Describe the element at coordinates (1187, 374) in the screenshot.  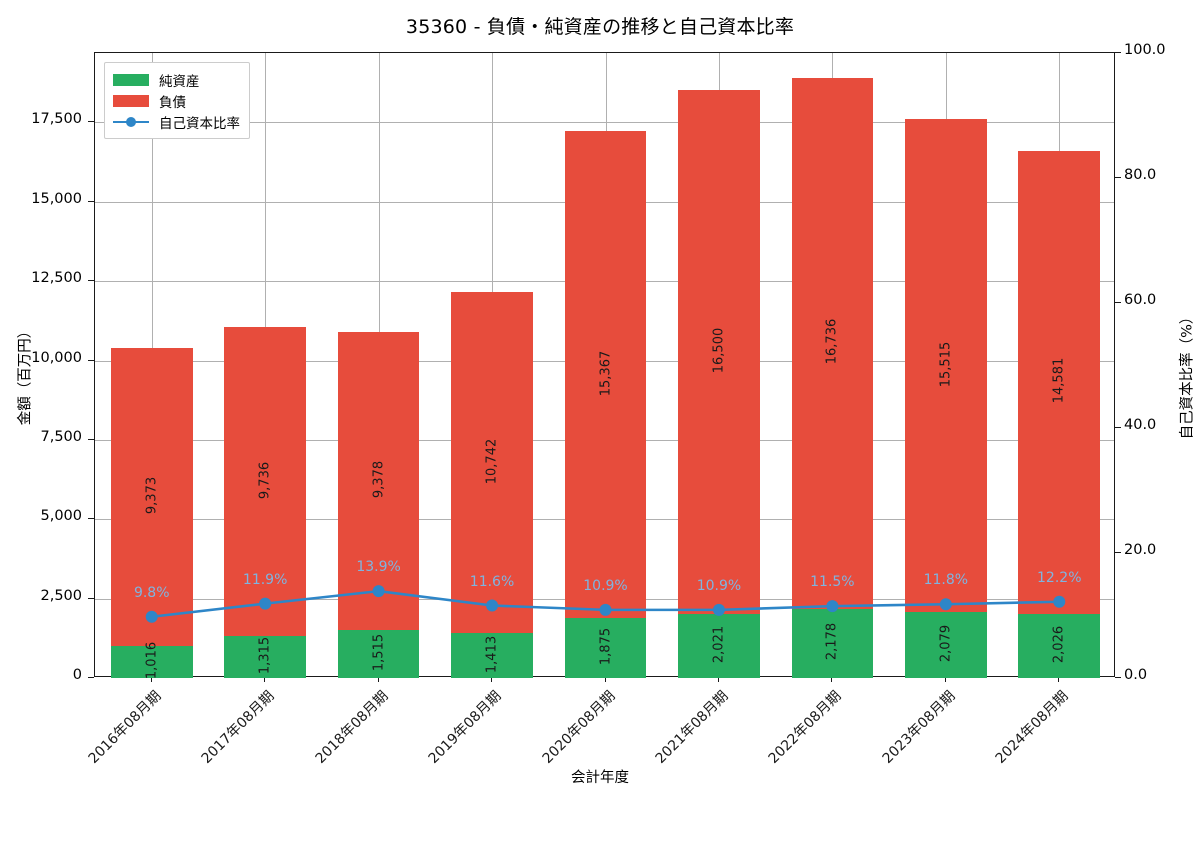
I see `y-axis-label-right: 自己資本比率（%）` at that location.